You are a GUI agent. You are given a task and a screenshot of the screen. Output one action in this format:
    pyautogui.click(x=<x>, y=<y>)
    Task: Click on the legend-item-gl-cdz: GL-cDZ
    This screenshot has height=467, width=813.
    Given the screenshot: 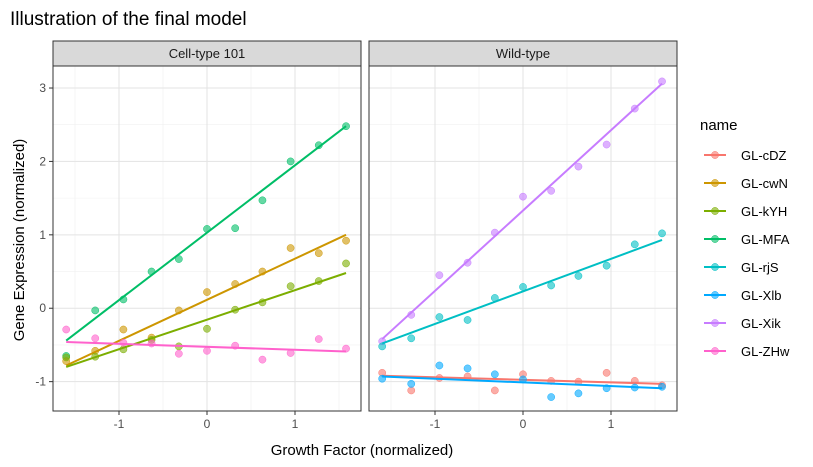 What is the action you would take?
    pyautogui.click(x=745, y=155)
    